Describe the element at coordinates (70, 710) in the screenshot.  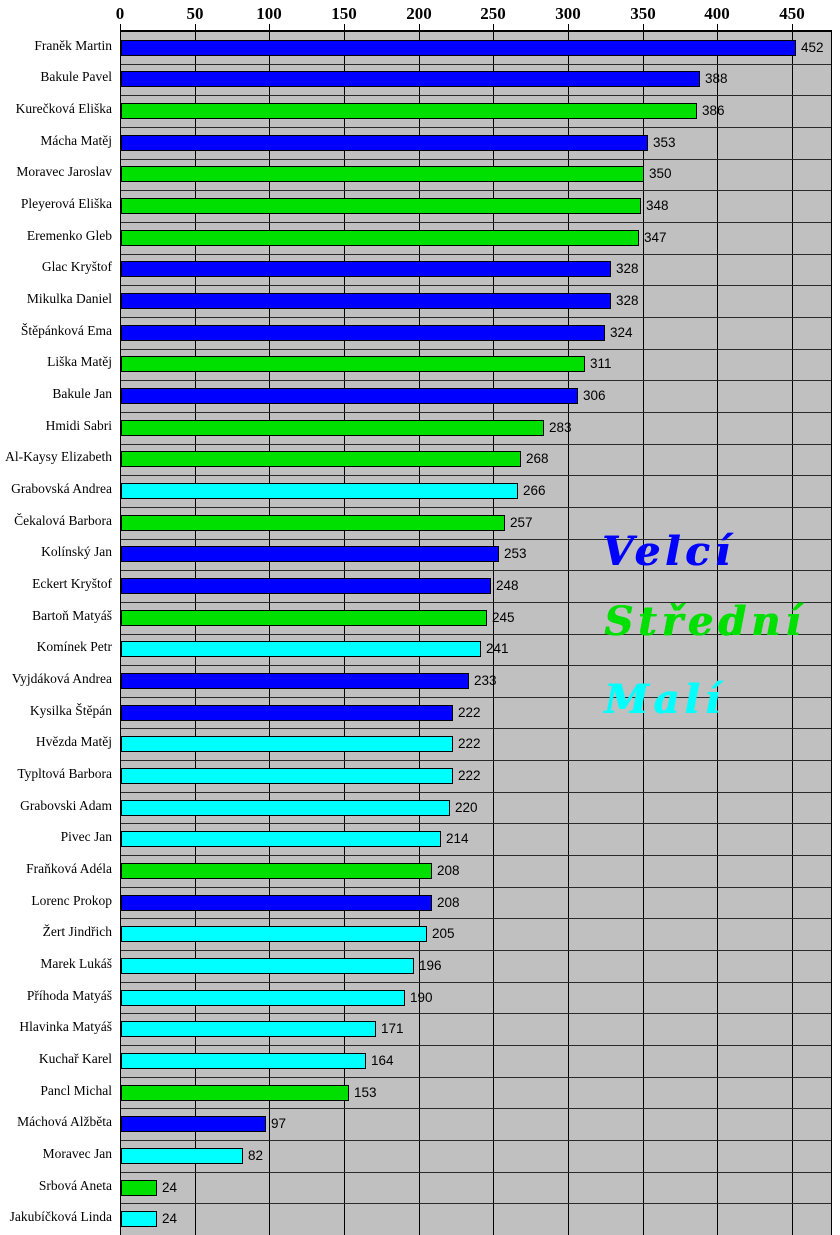
I see `bar-name-label: Kysilka Štěpán` at that location.